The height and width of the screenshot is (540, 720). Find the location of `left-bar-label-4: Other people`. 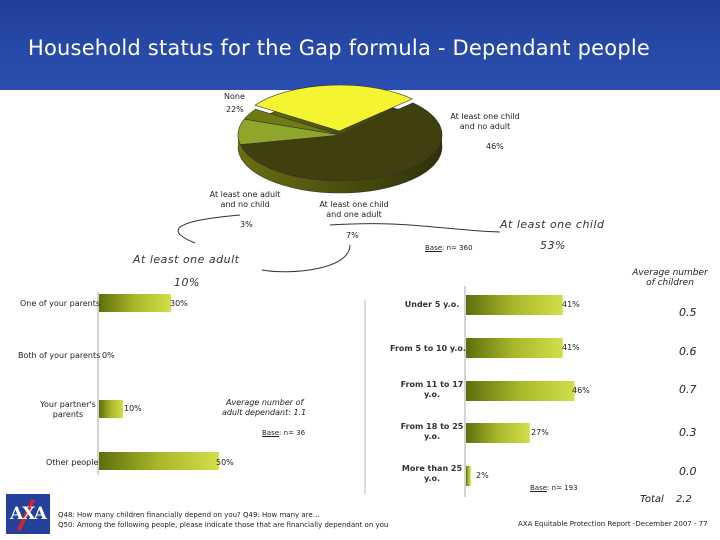

left-bar-label-4: Other people is located at coordinates (72, 462).